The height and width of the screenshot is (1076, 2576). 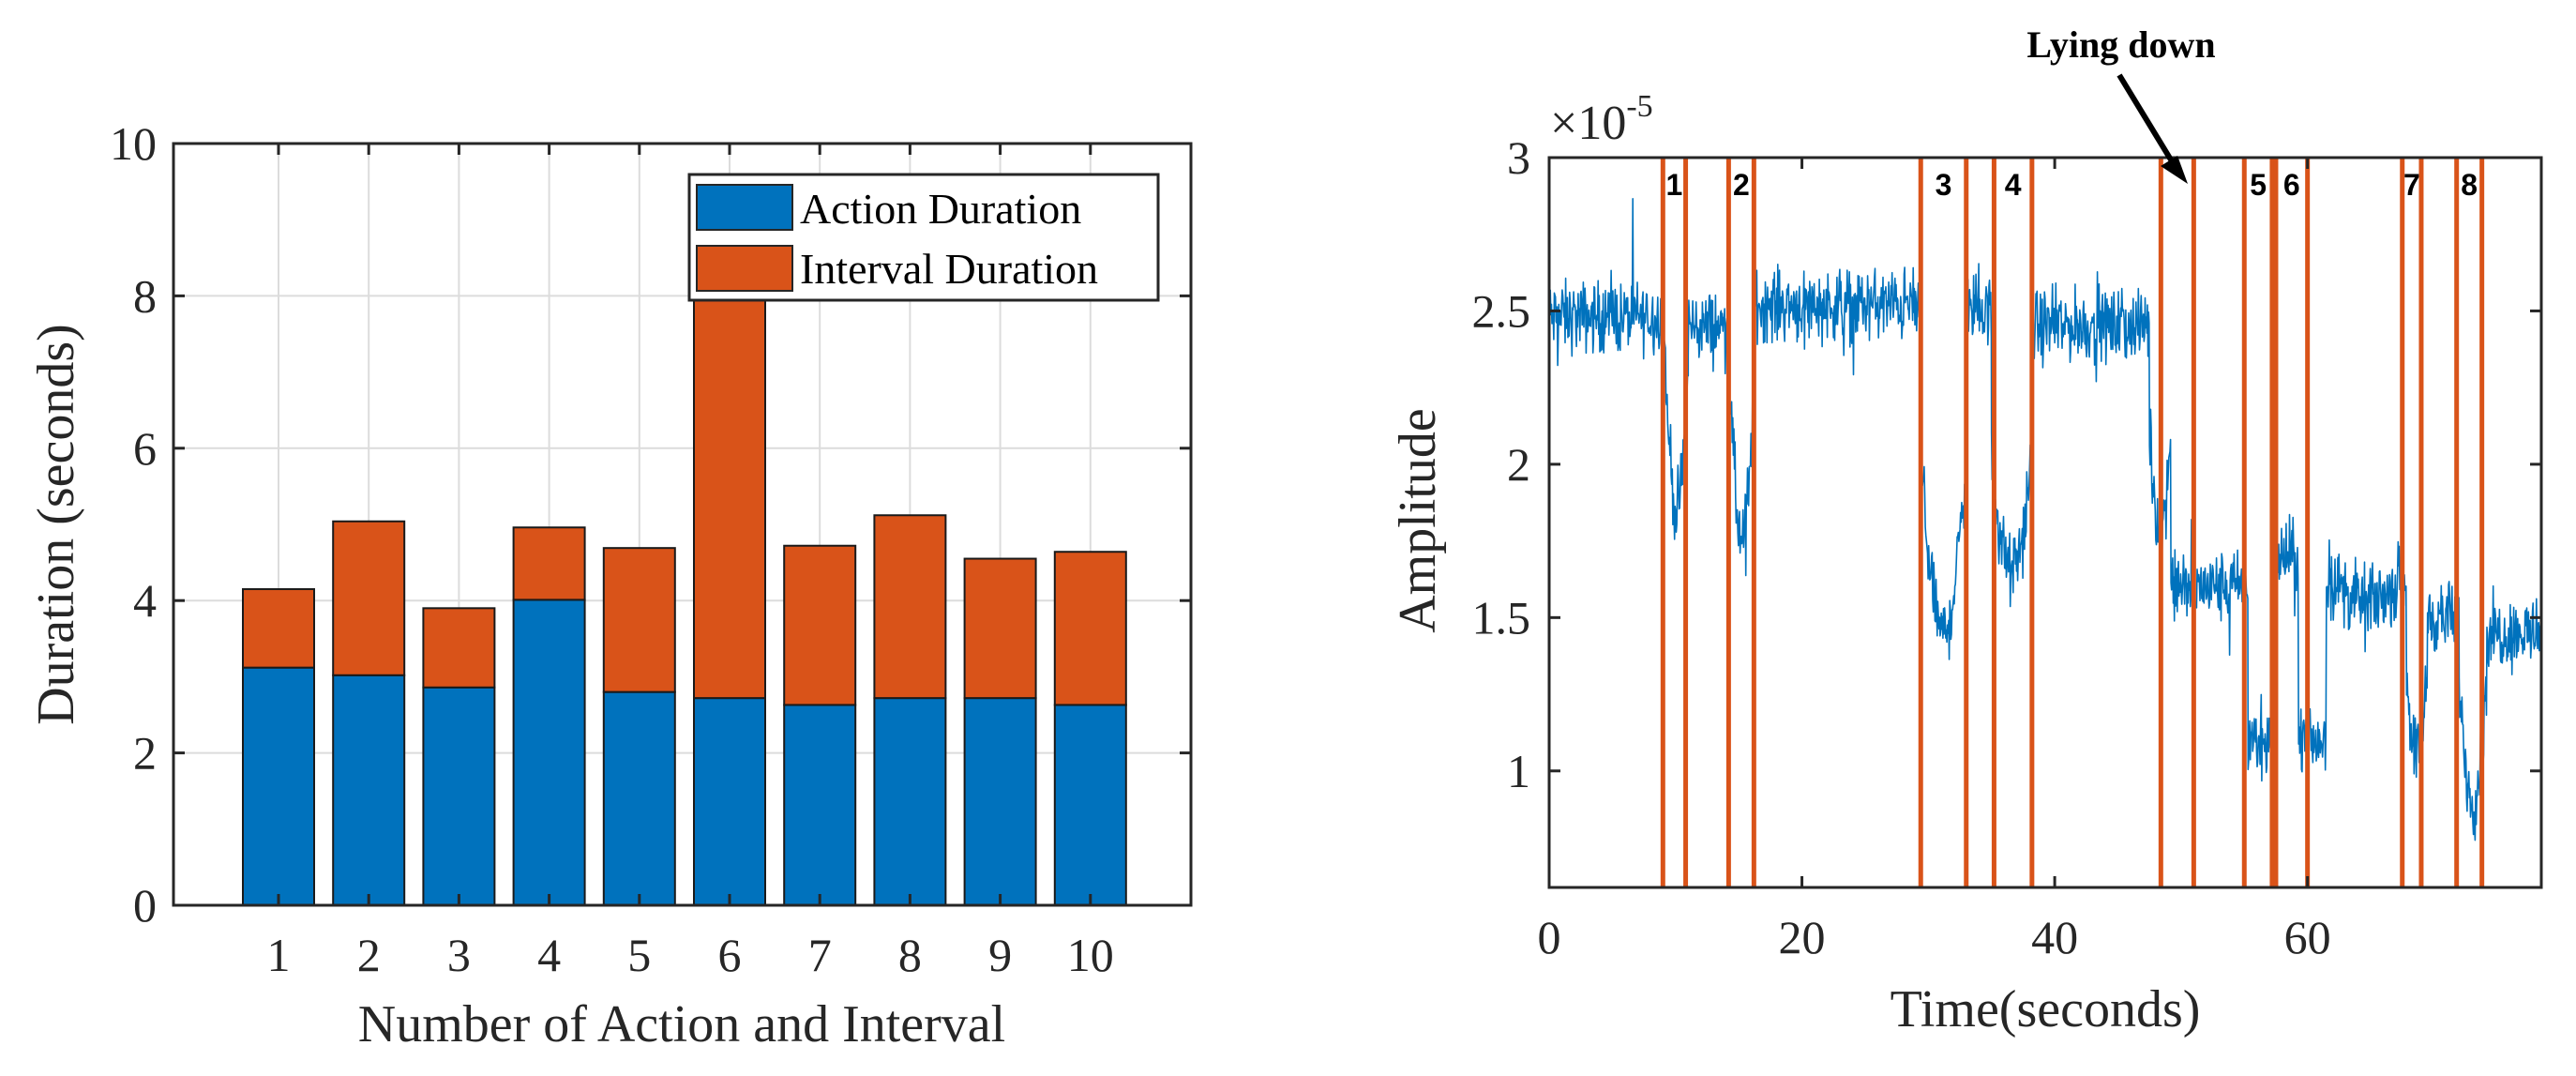 What do you see at coordinates (744, 268) in the screenshot?
I see `legend-swatch-interval` at bounding box center [744, 268].